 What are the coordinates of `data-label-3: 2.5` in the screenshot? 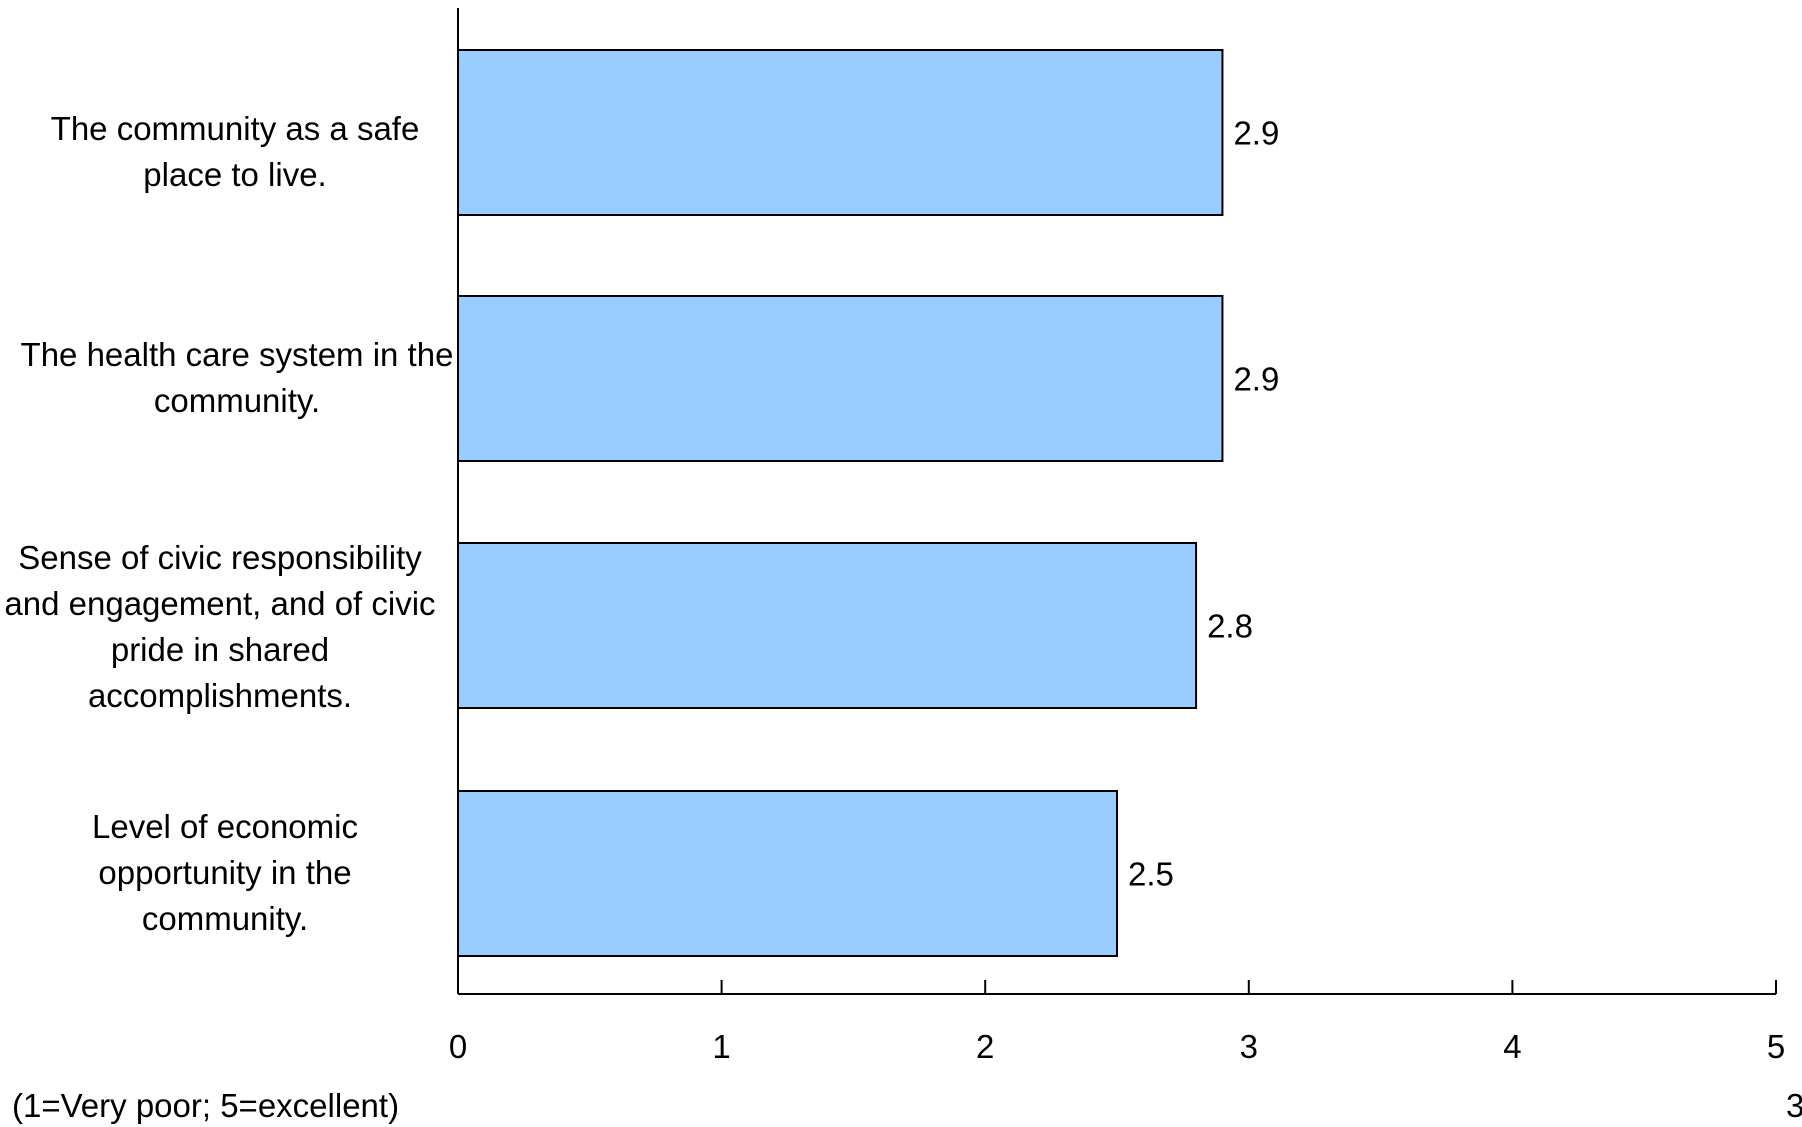 It's located at (1151, 874).